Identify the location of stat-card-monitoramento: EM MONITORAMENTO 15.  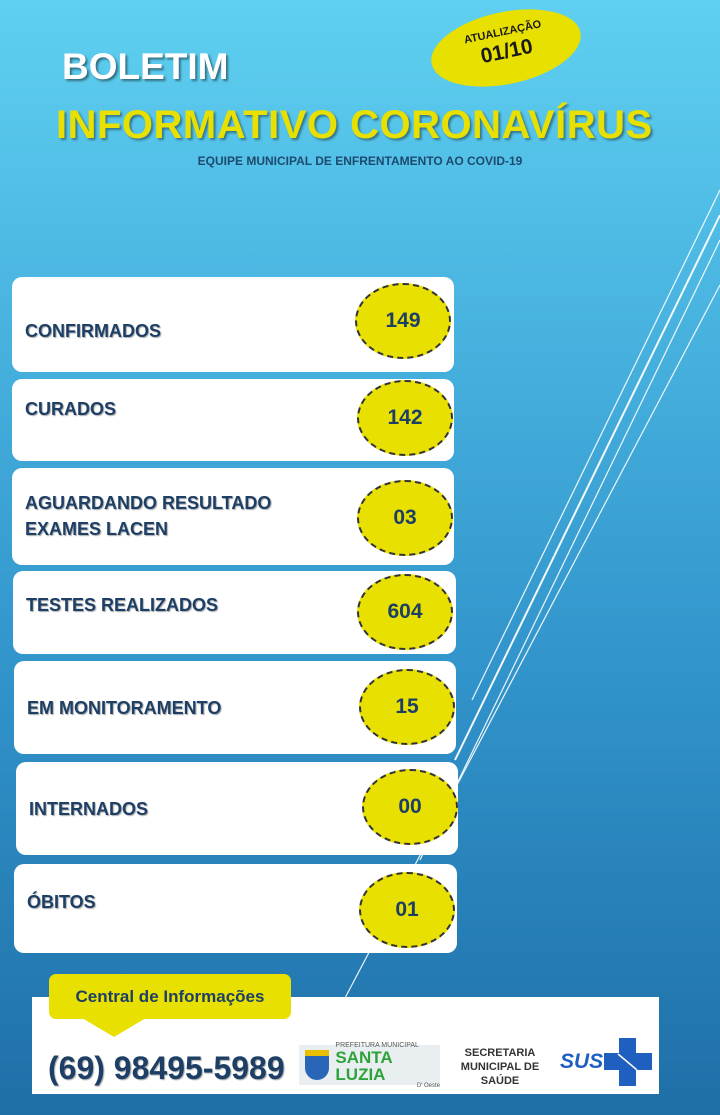
(235, 707).